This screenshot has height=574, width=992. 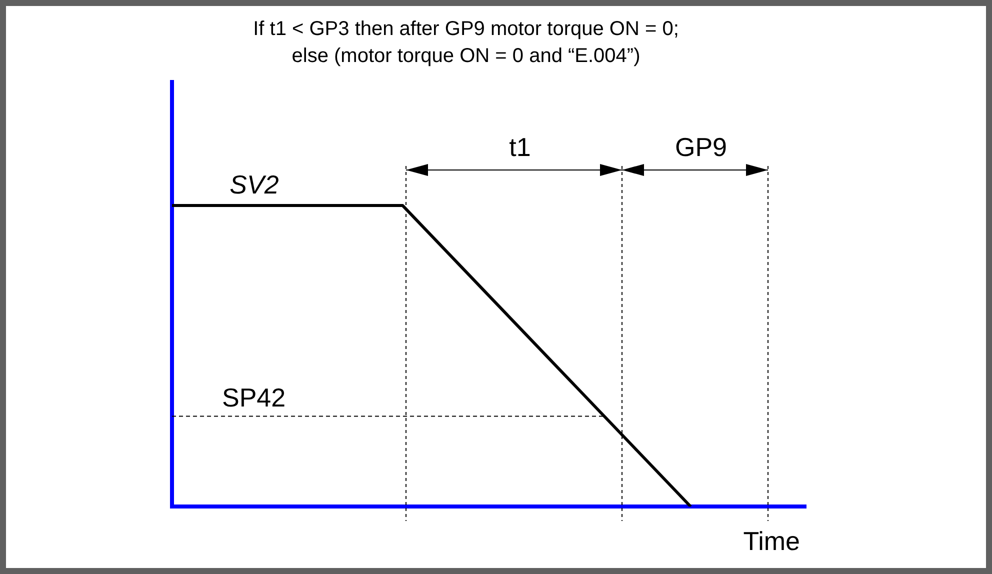 I want to click on ref-line-label: SP42, so click(x=254, y=397).